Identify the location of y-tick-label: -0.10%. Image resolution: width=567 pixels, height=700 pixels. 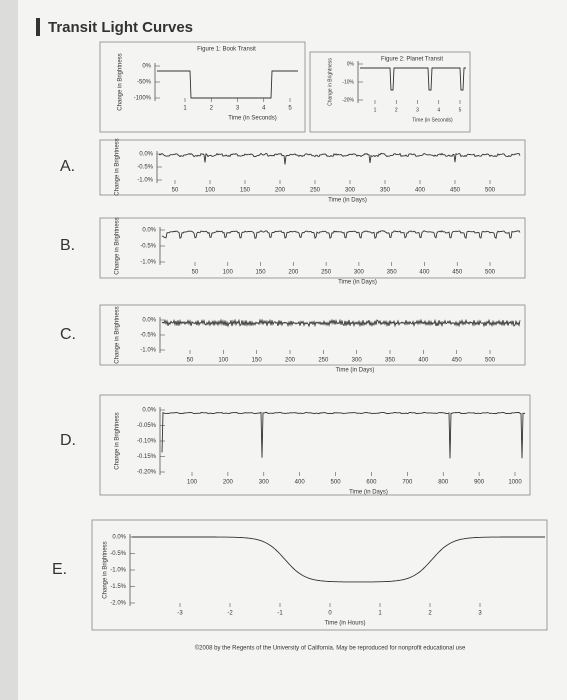
(147, 442).